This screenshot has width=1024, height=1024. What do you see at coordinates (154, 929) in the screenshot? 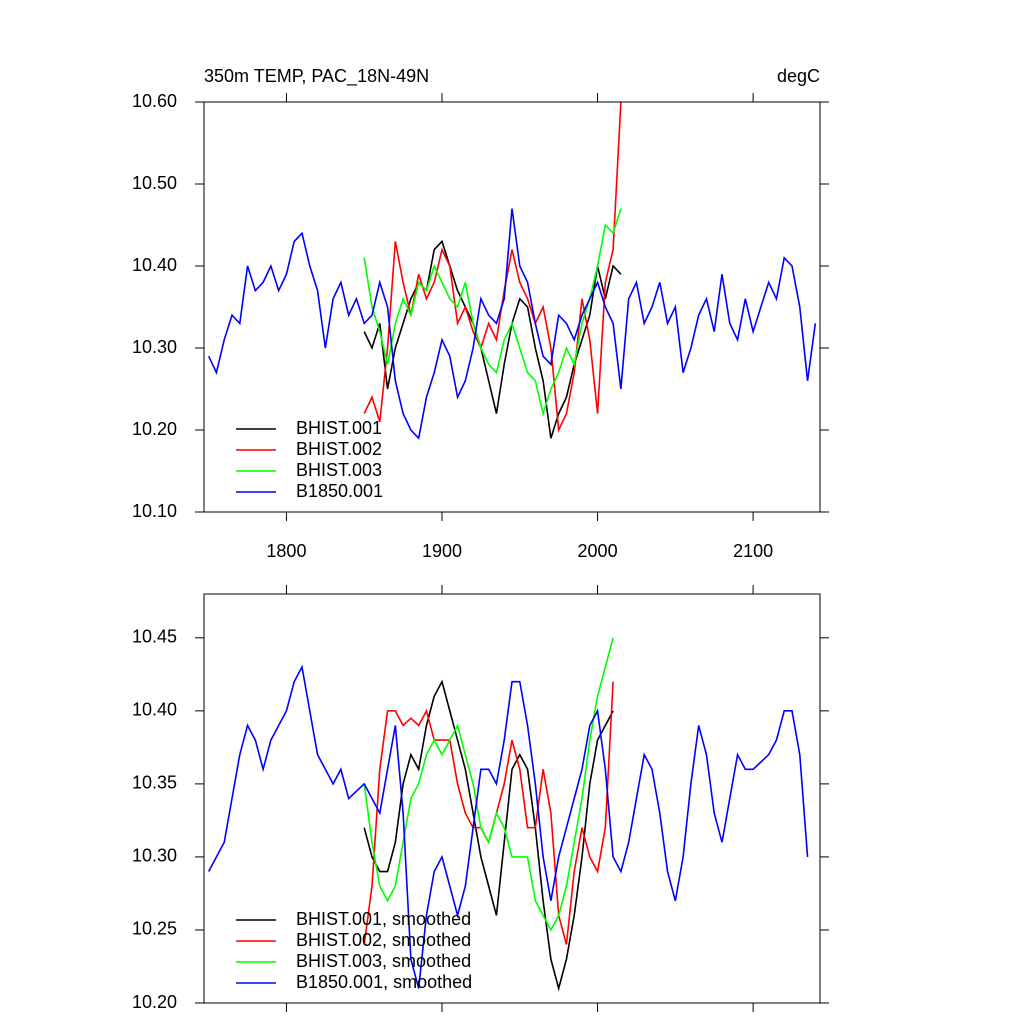
I see `y-tick-label: 10.25` at bounding box center [154, 929].